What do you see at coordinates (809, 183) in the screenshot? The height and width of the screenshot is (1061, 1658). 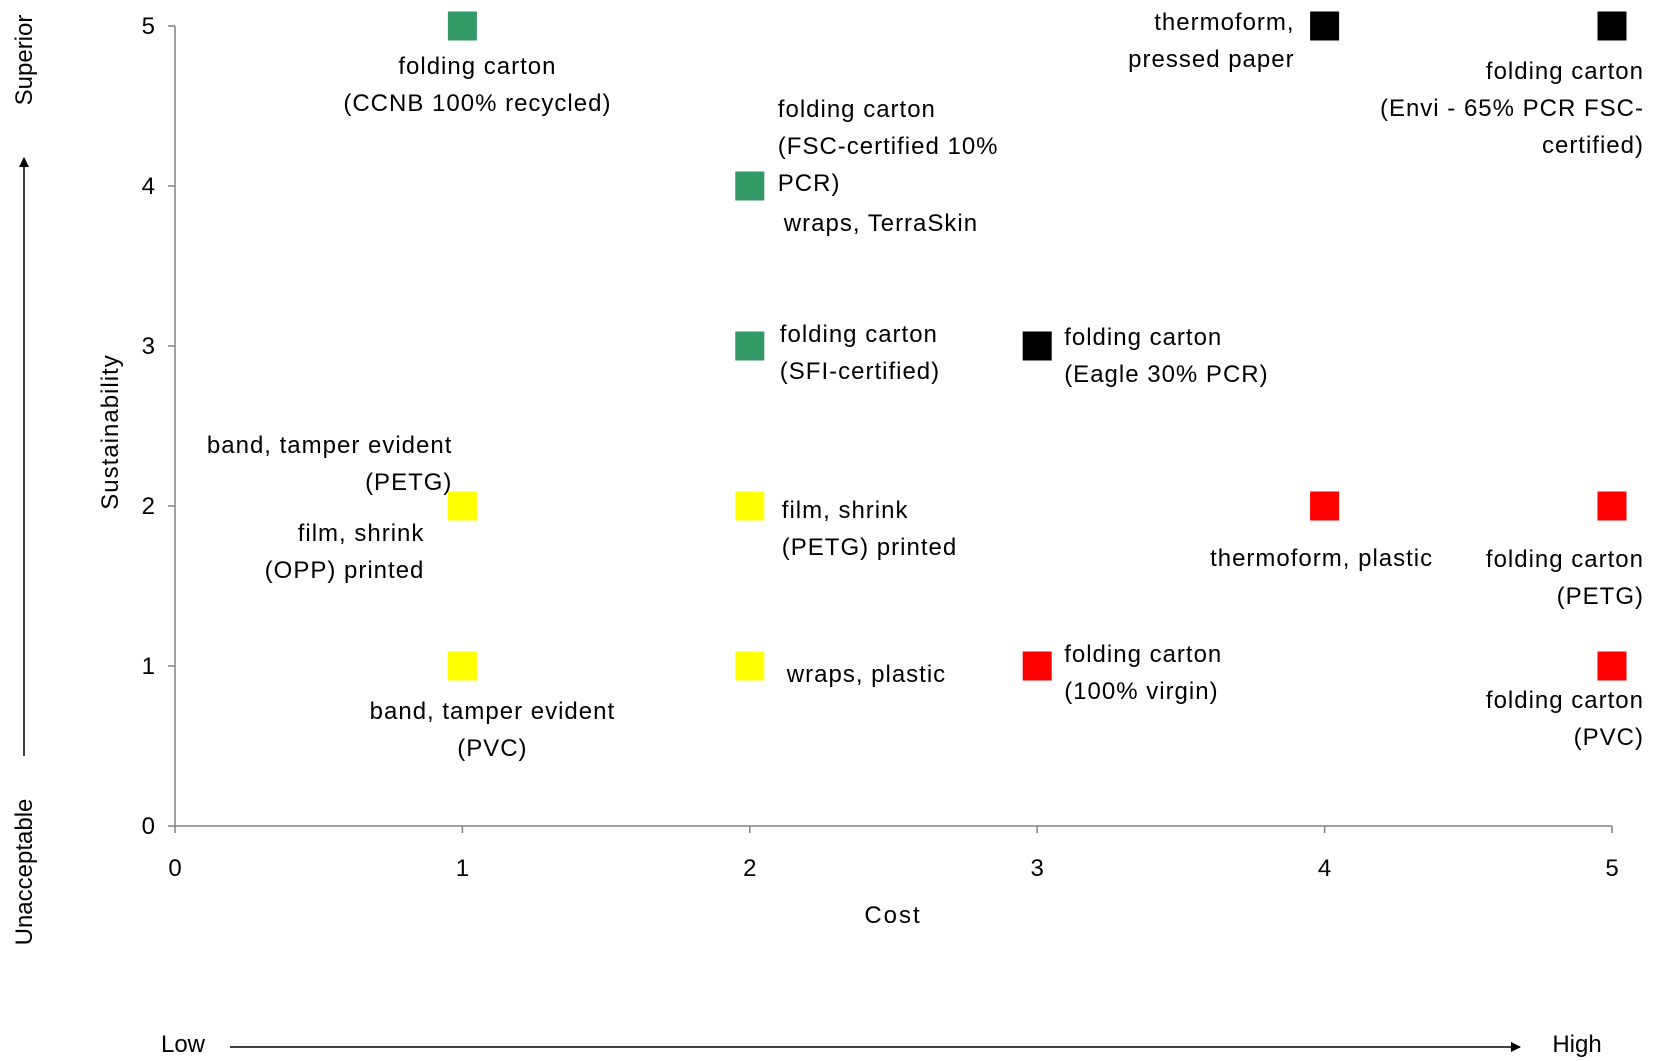 I see `data-point-label: PCR)` at bounding box center [809, 183].